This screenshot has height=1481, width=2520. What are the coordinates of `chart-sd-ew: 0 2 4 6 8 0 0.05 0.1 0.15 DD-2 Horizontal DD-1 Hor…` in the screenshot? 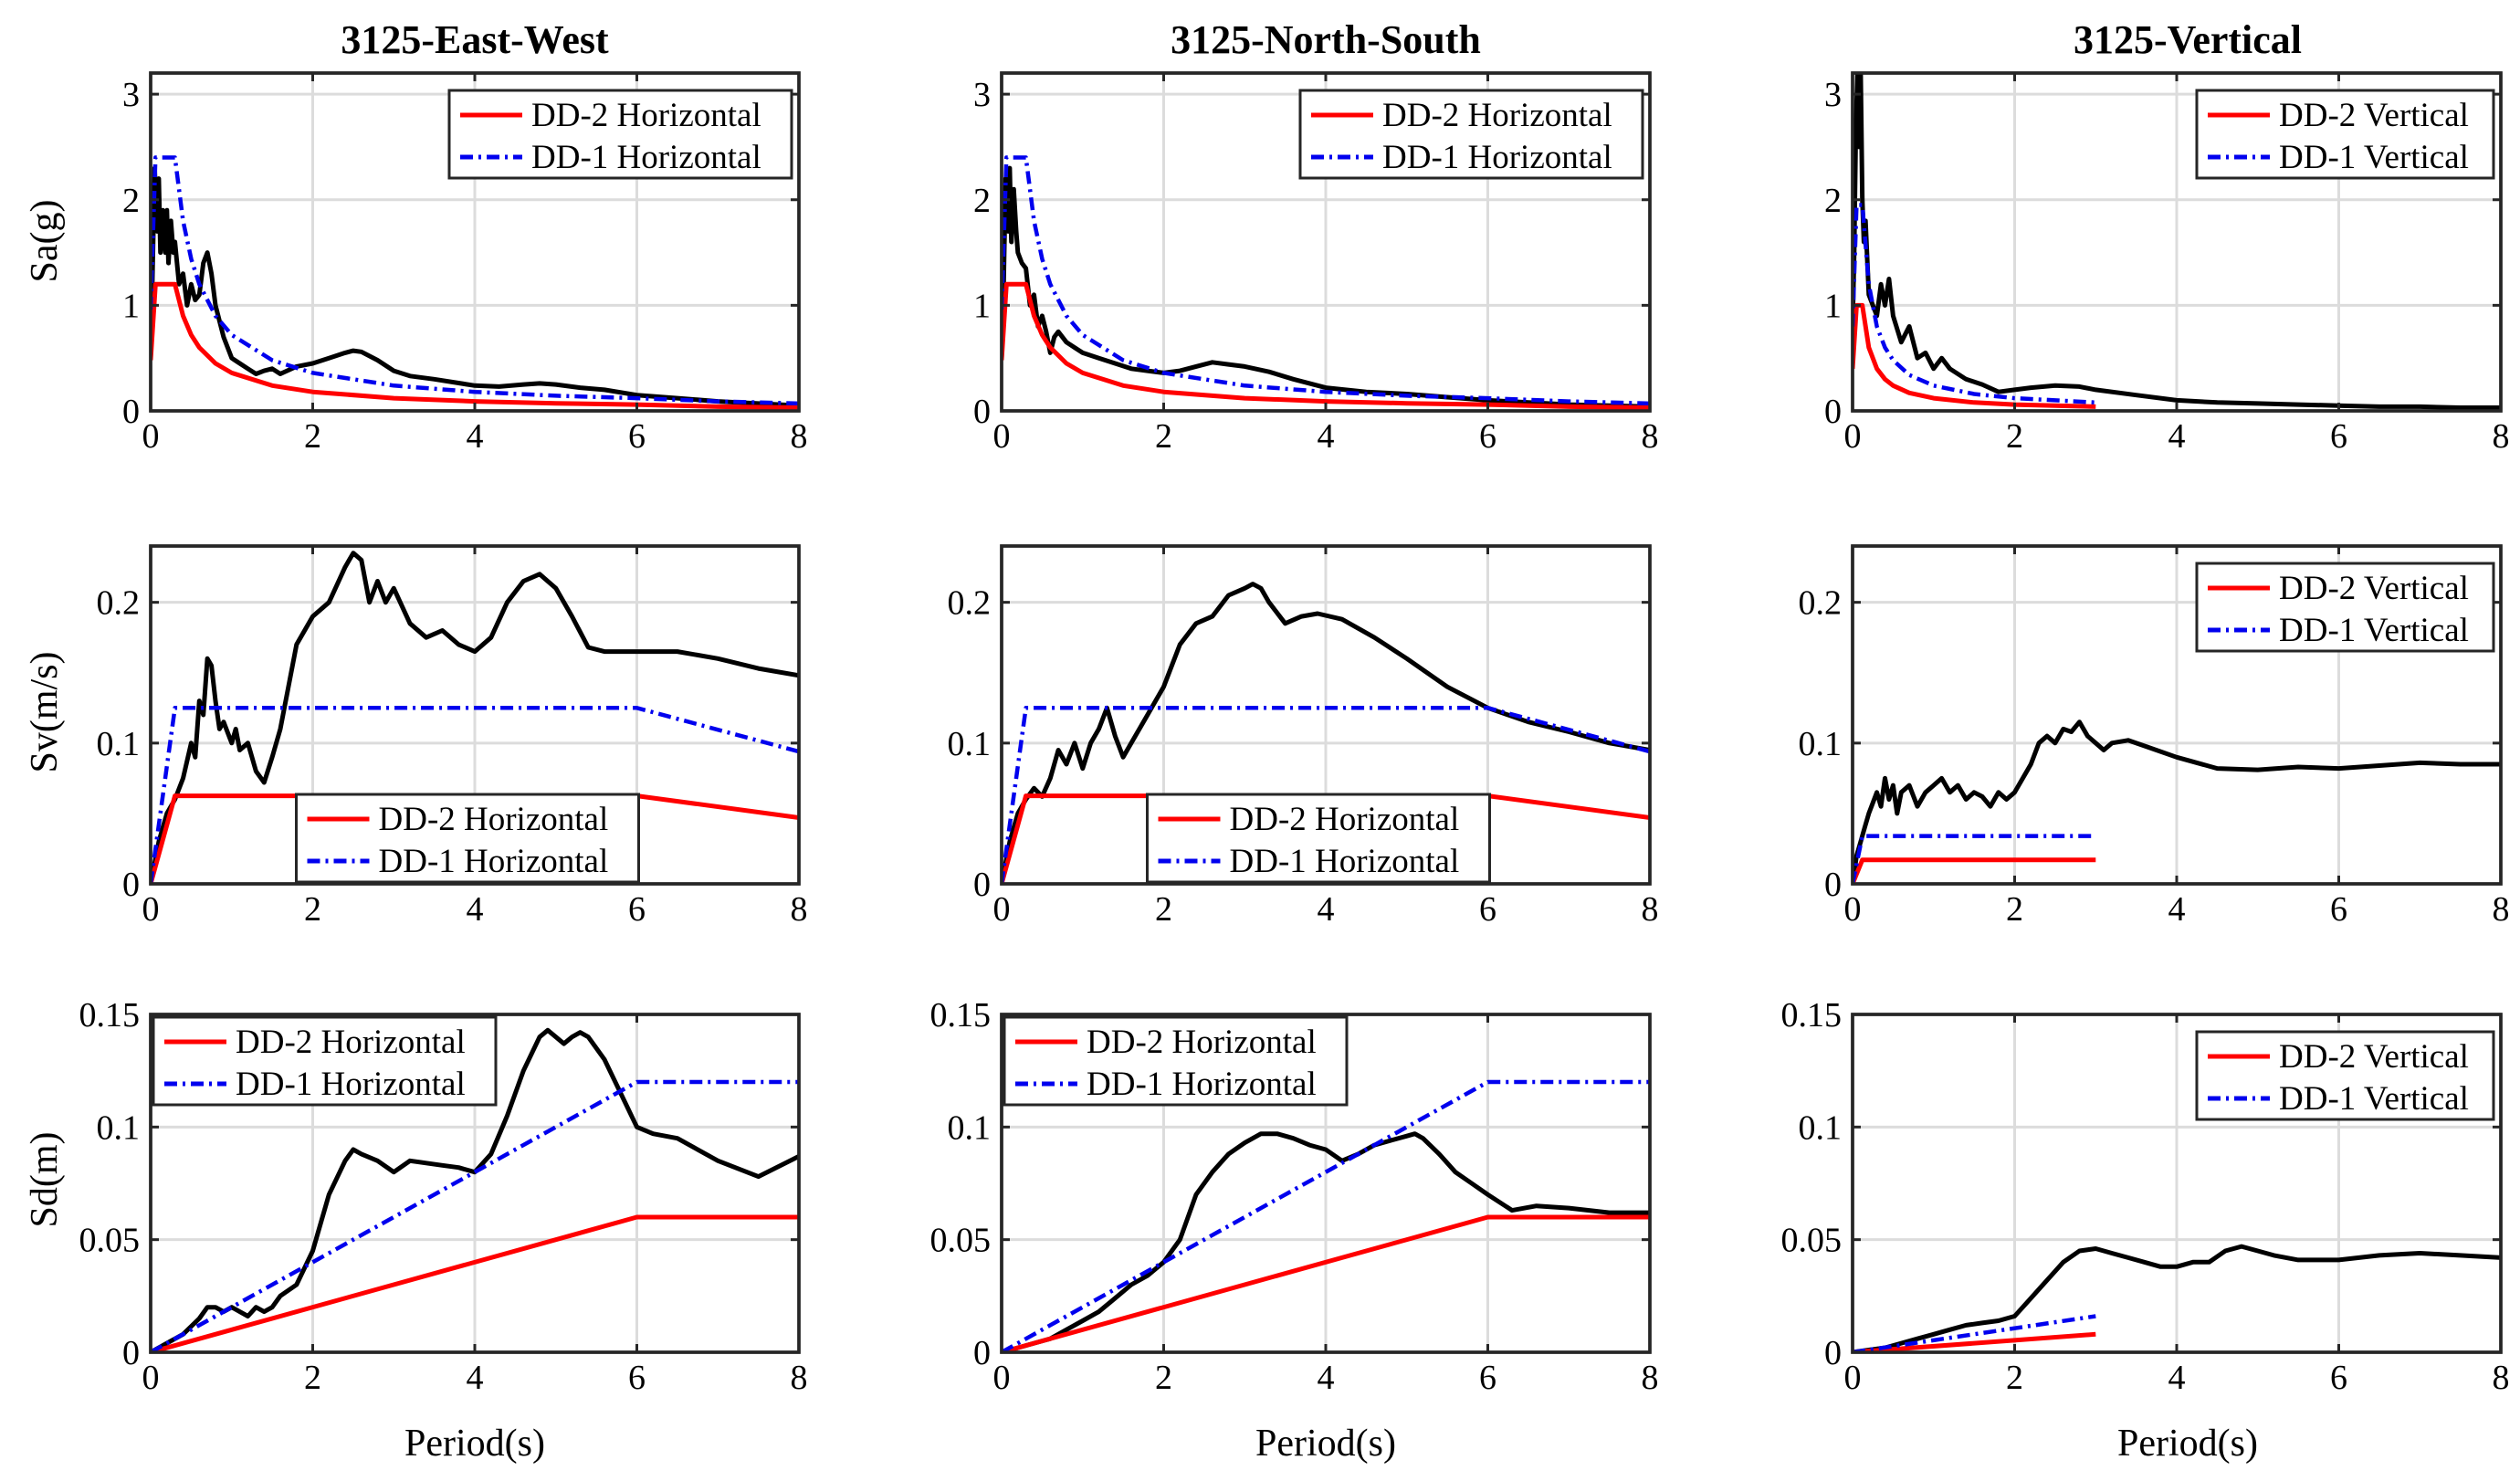 It's located at (444, 1196).